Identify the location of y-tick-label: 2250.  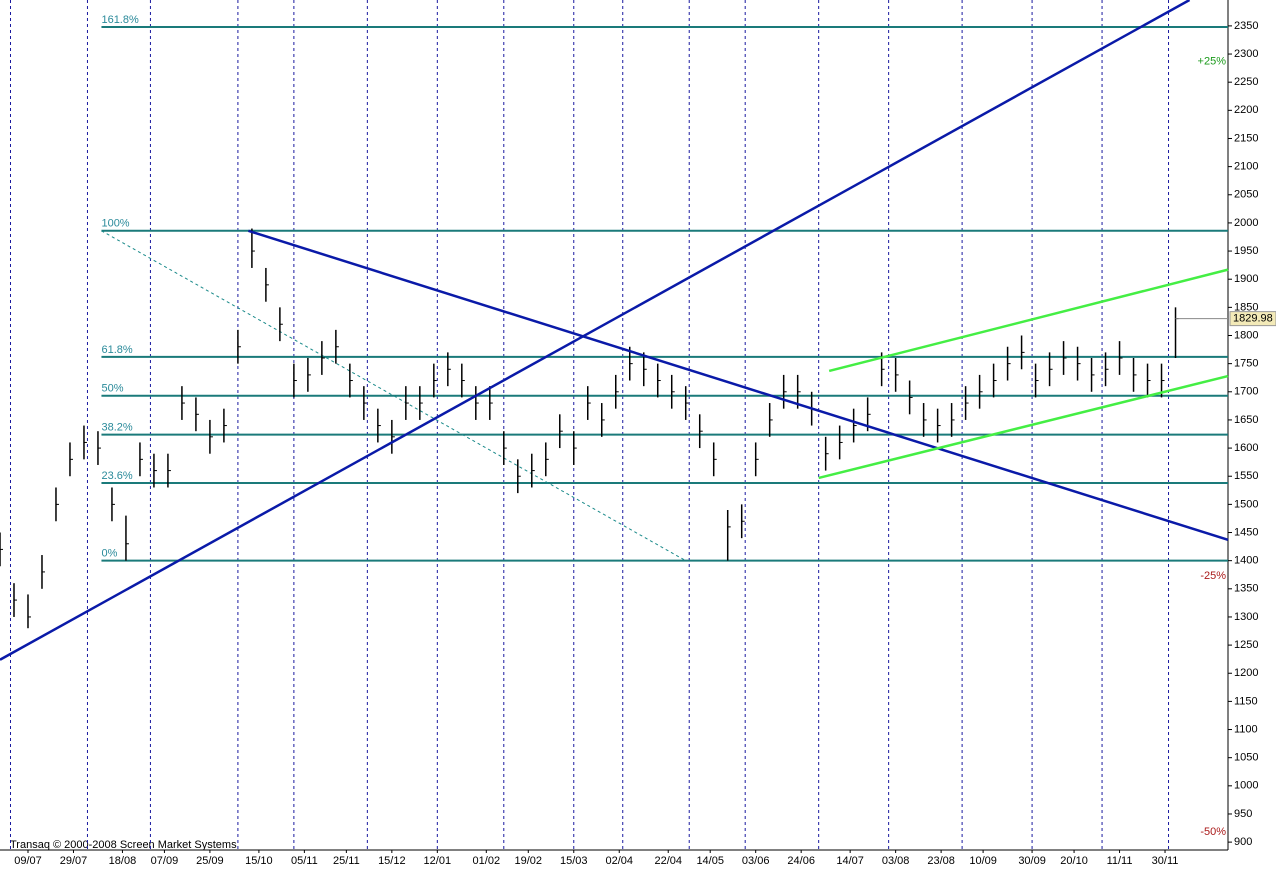
(1246, 82).